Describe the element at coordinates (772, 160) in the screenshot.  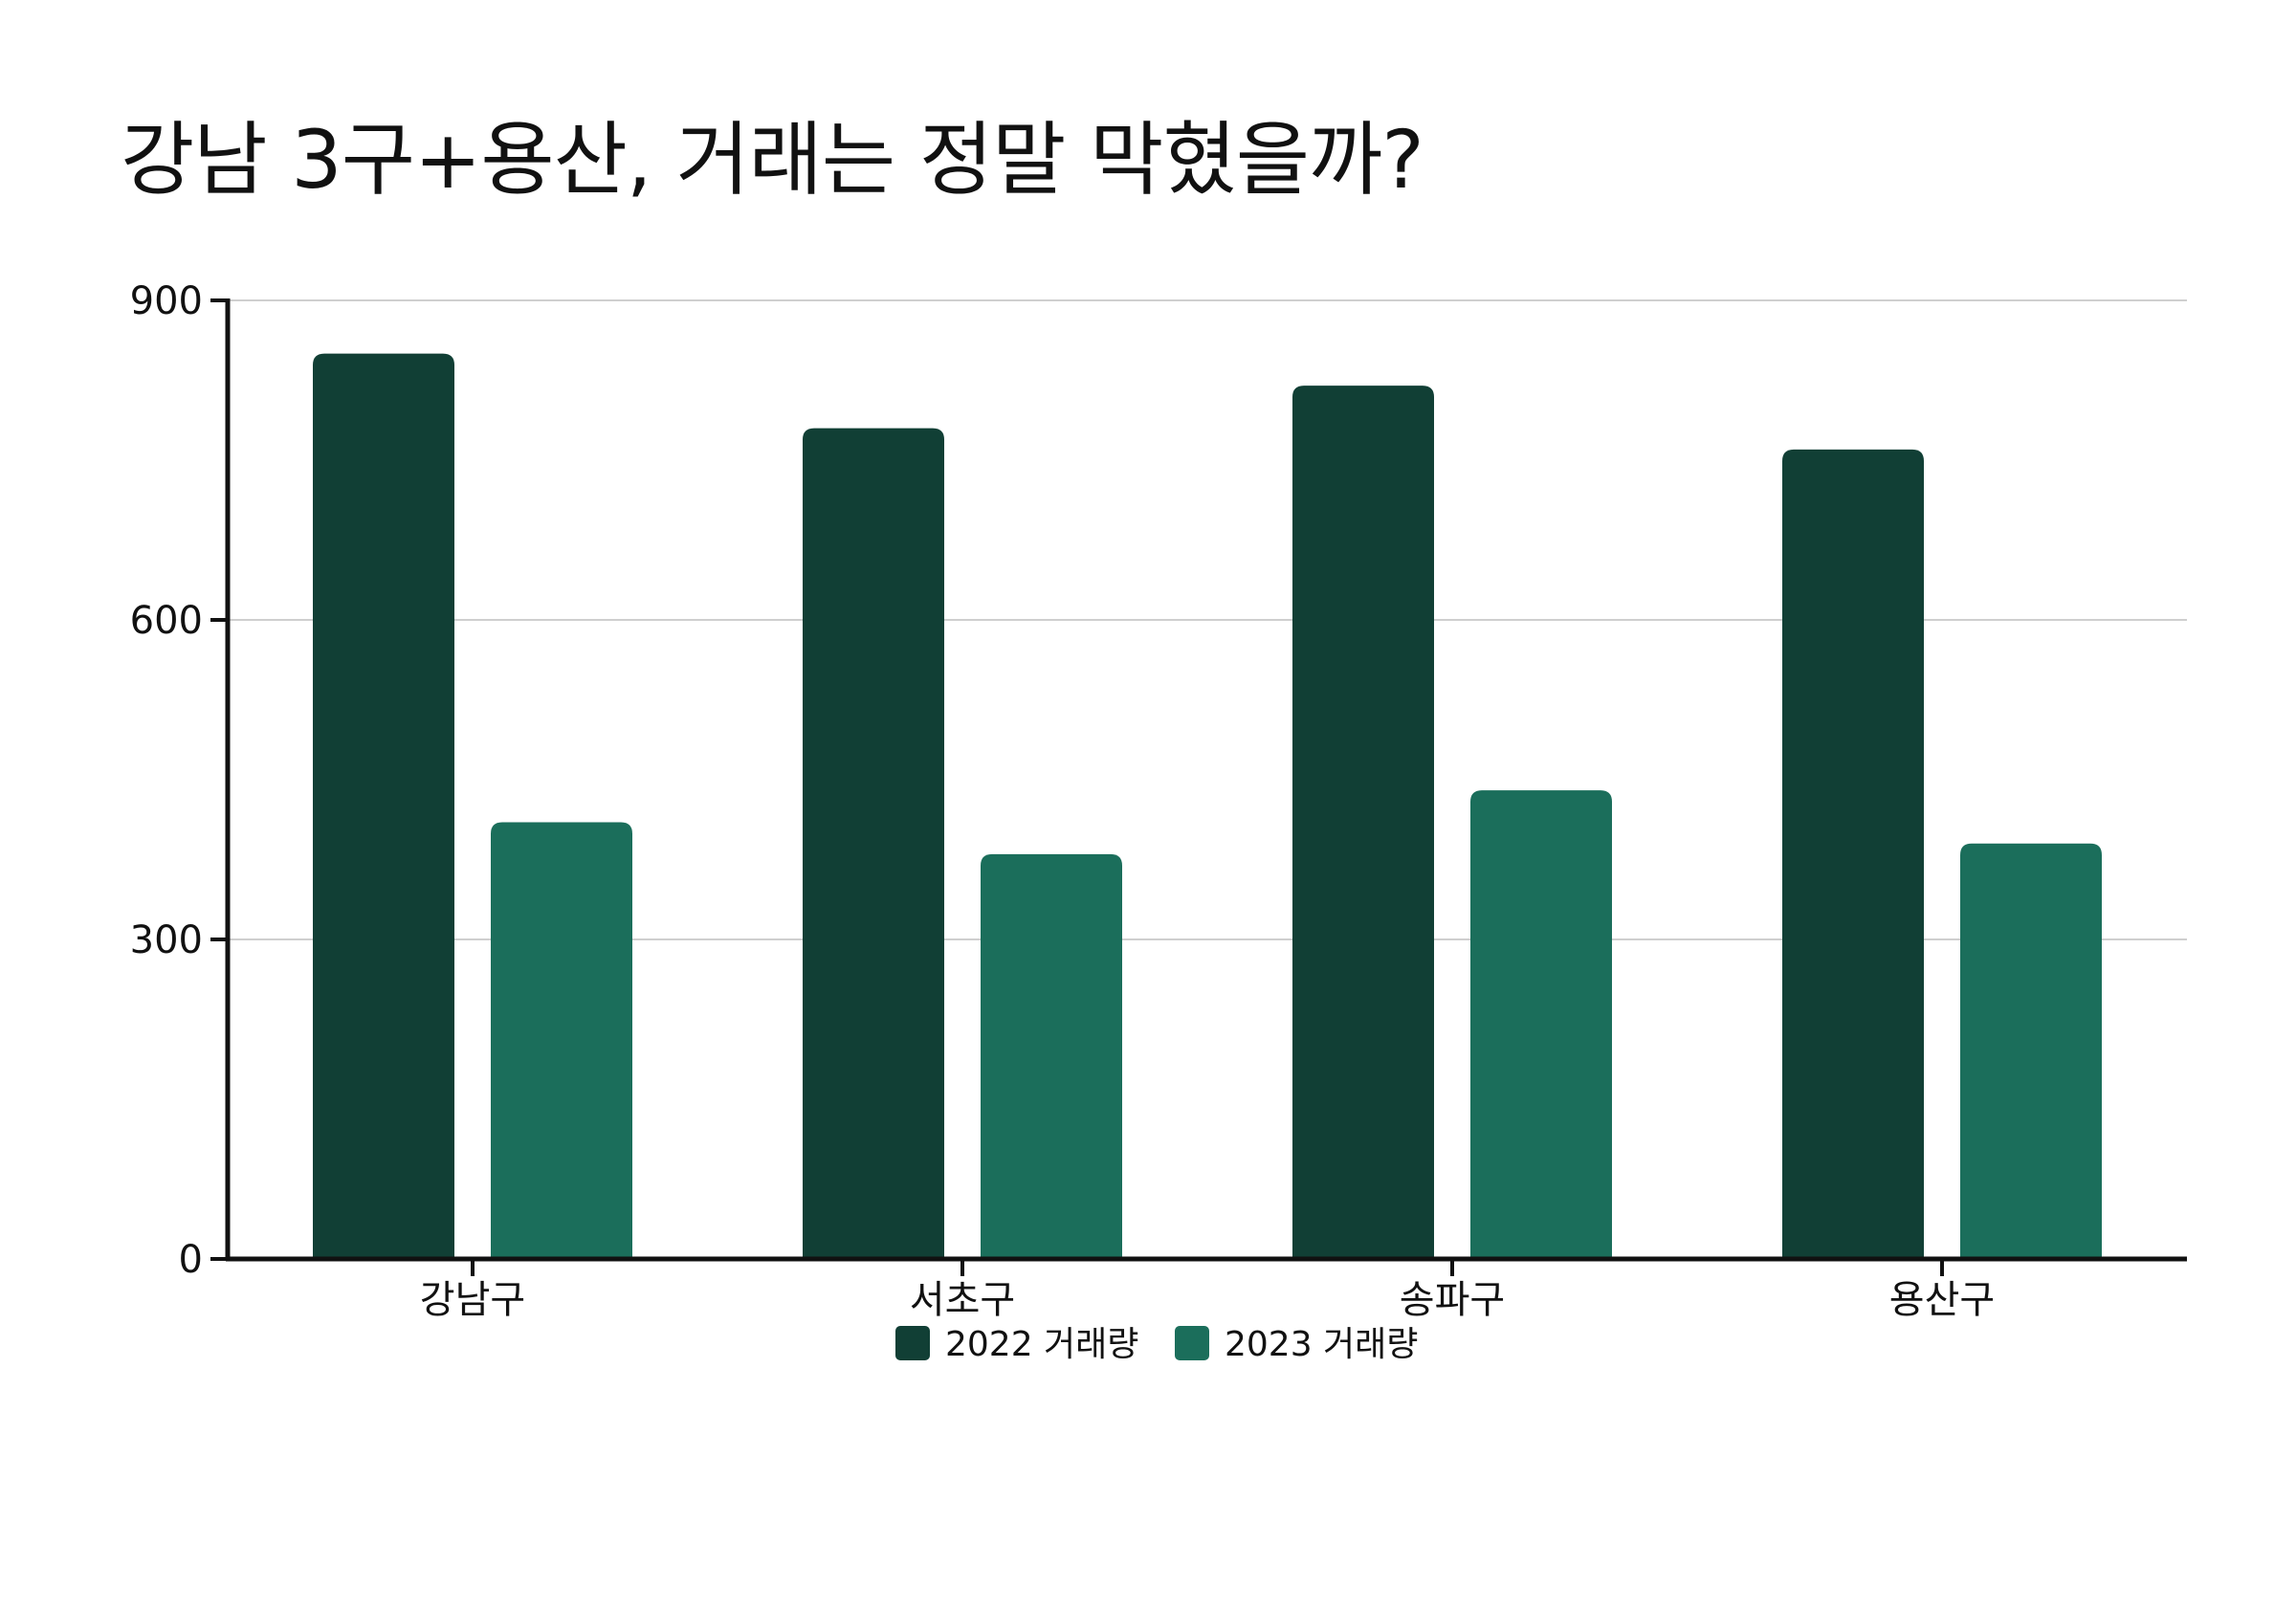
I see `chart-title: 강남 3구+용산, 거래는 정말 막혔을까?` at that location.